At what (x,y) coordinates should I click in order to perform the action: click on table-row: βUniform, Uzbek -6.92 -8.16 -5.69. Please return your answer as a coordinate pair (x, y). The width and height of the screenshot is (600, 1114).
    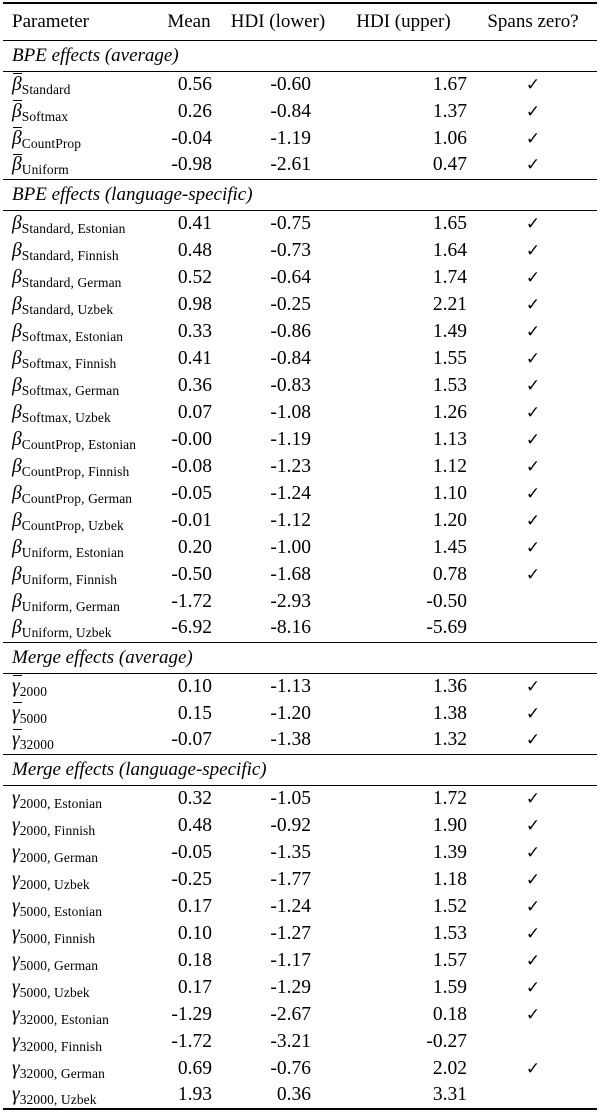
    Looking at the image, I should click on (300, 628).